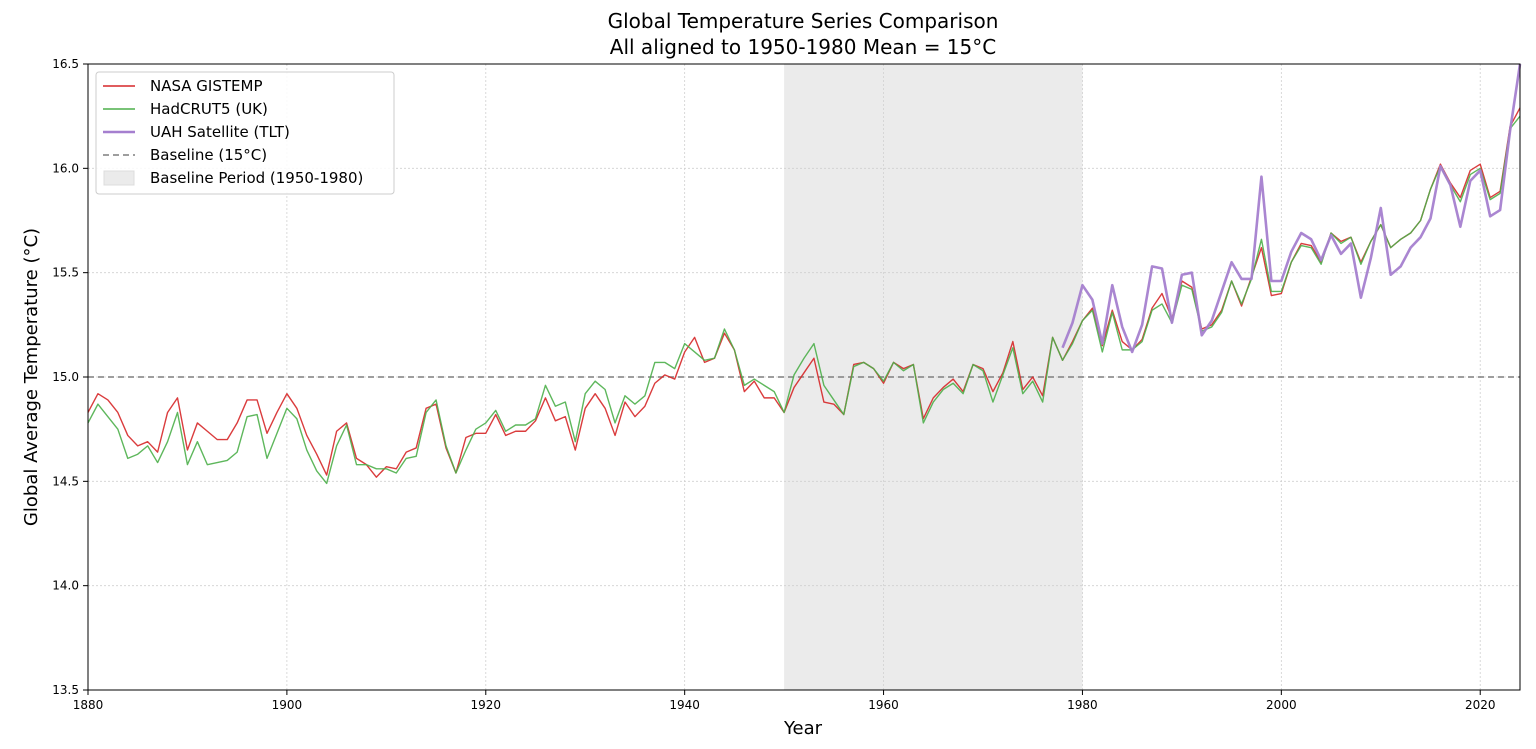  I want to click on x-tick-label: 1960, so click(883, 705).